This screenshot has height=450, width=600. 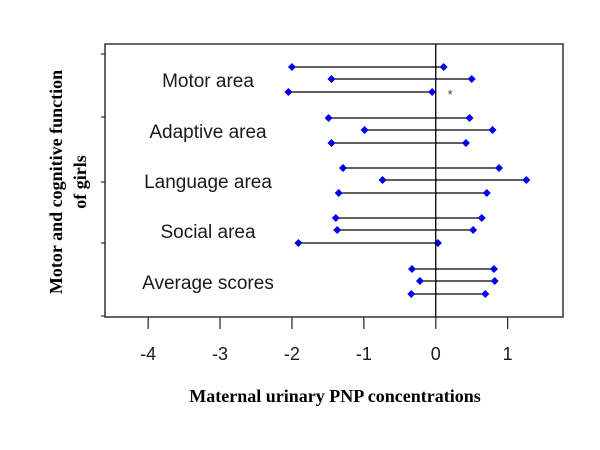 I want to click on y-axis-title-line-2: of girls, so click(x=80, y=182).